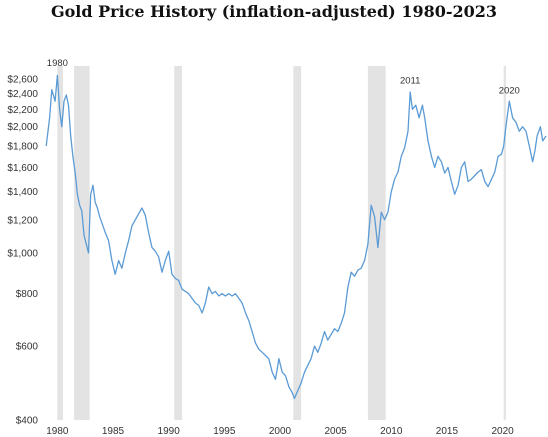  Describe the element at coordinates (283, 77) in the screenshot. I see `year-annotations: 1980 2011 2020` at that location.